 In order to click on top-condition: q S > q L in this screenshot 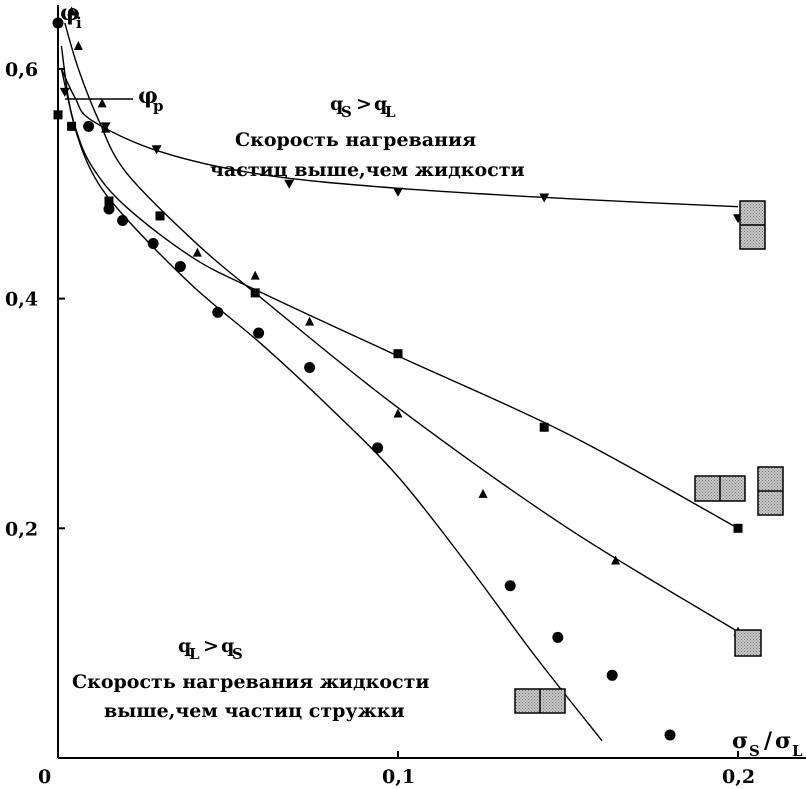, I will do `click(363, 107)`.